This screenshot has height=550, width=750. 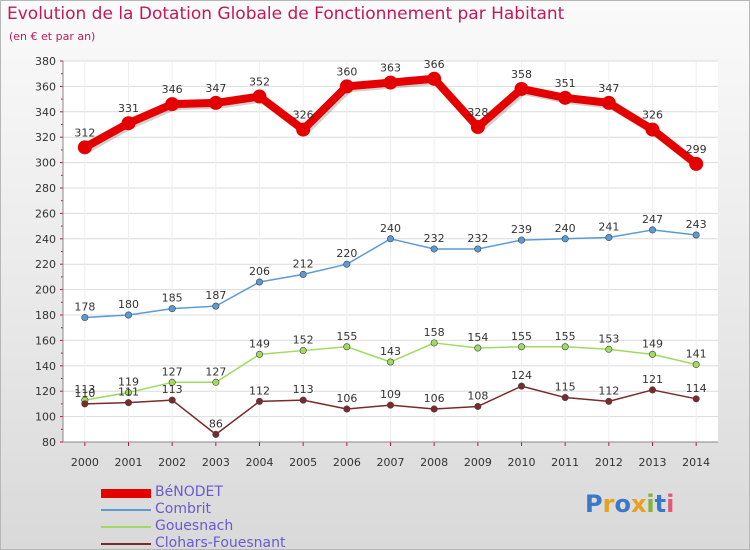 I want to click on data-label: 154, so click(x=477, y=337).